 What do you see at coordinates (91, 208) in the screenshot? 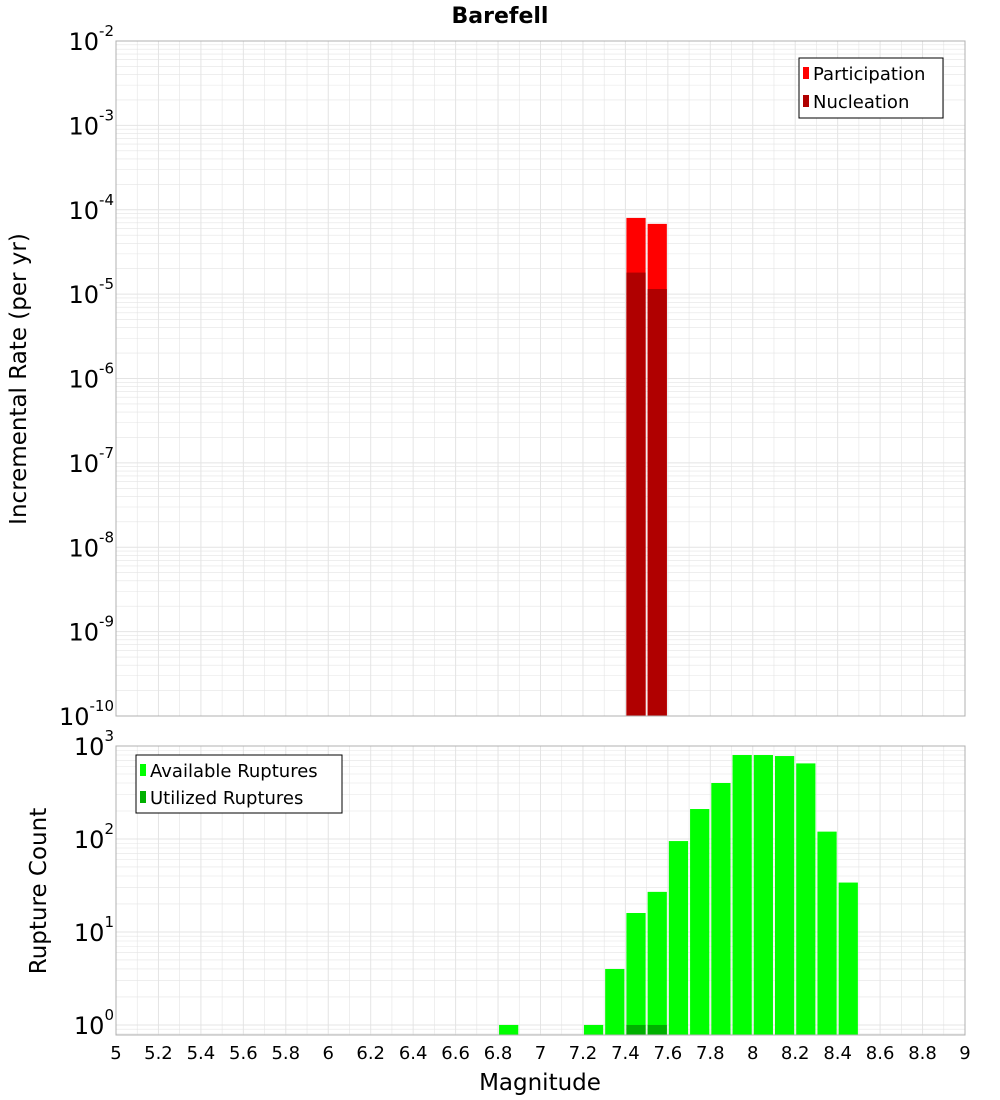
I see `y-tick-label: 10⁻⁴` at bounding box center [91, 208].